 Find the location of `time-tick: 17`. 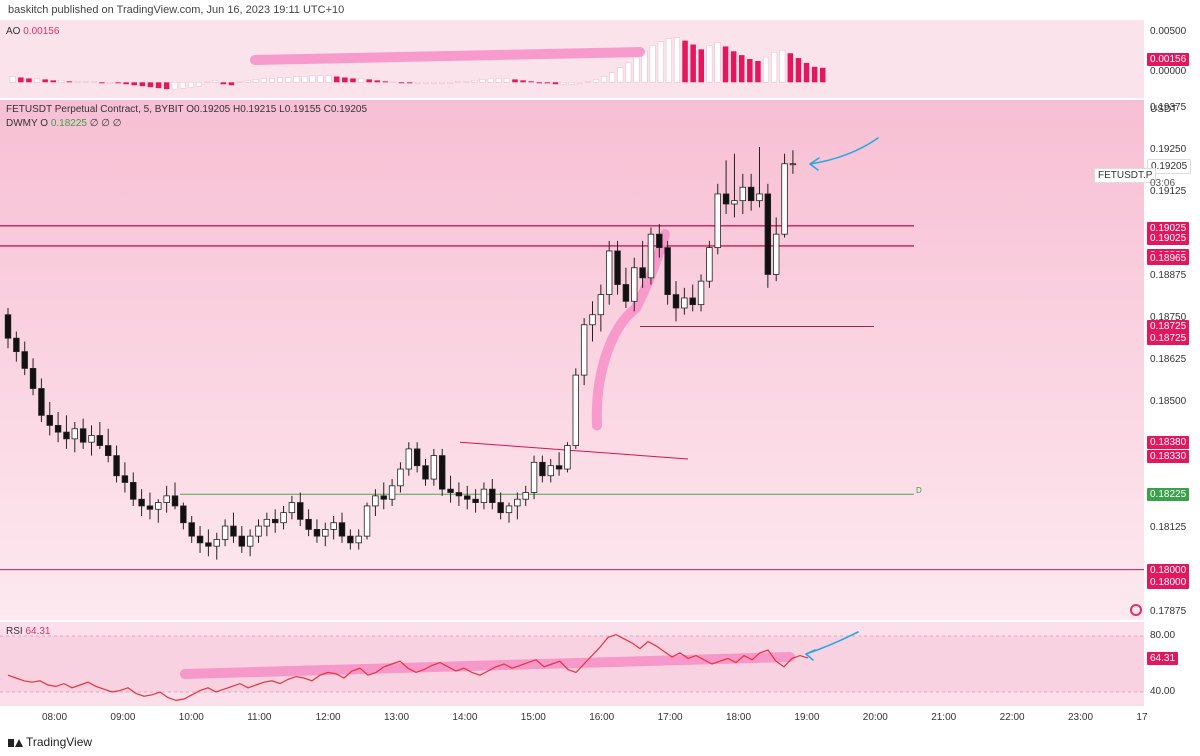

time-tick: 17 is located at coordinates (1142, 717).